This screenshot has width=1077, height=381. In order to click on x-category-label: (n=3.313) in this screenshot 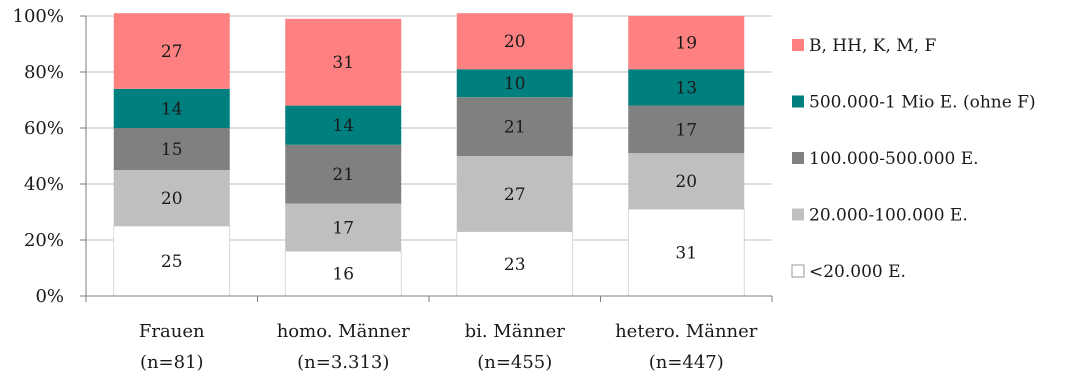, I will do `click(343, 362)`.